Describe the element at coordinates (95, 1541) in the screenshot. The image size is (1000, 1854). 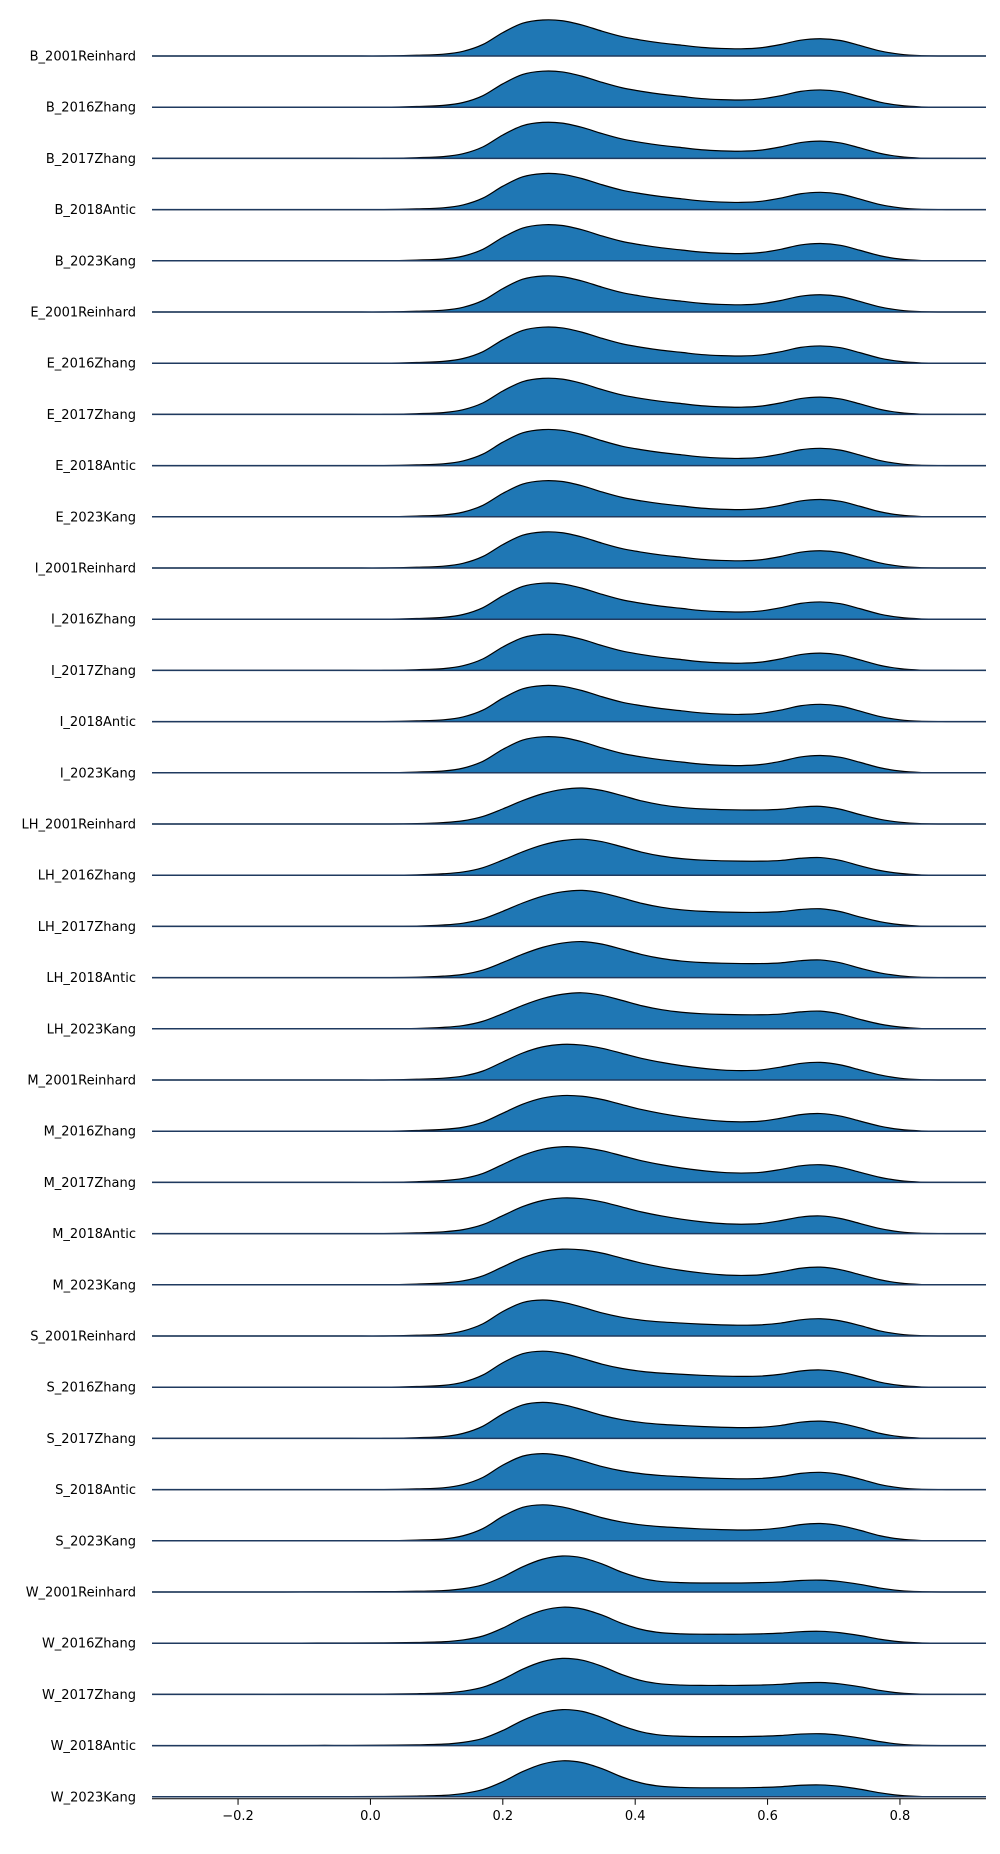
I see `ridge-label: S_2023Kang` at that location.